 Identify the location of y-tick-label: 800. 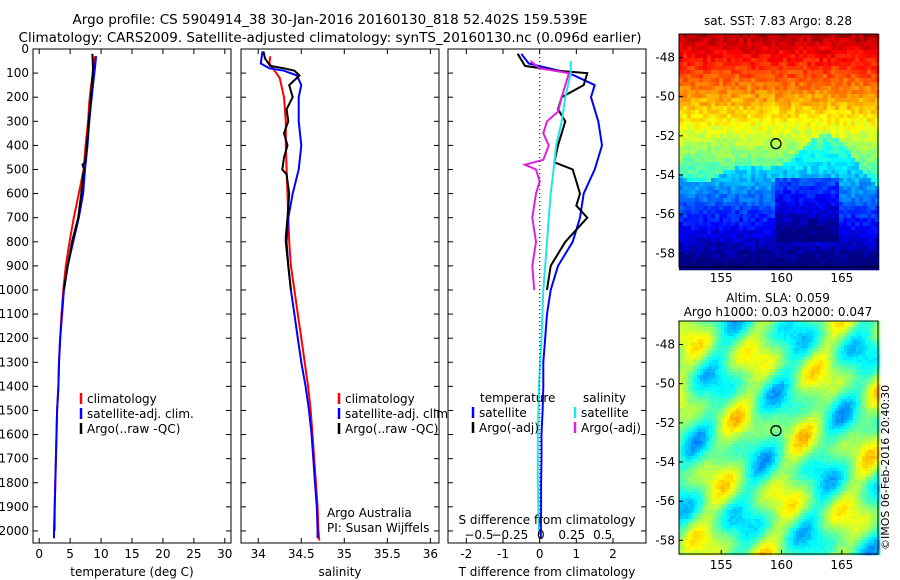
(17, 242).